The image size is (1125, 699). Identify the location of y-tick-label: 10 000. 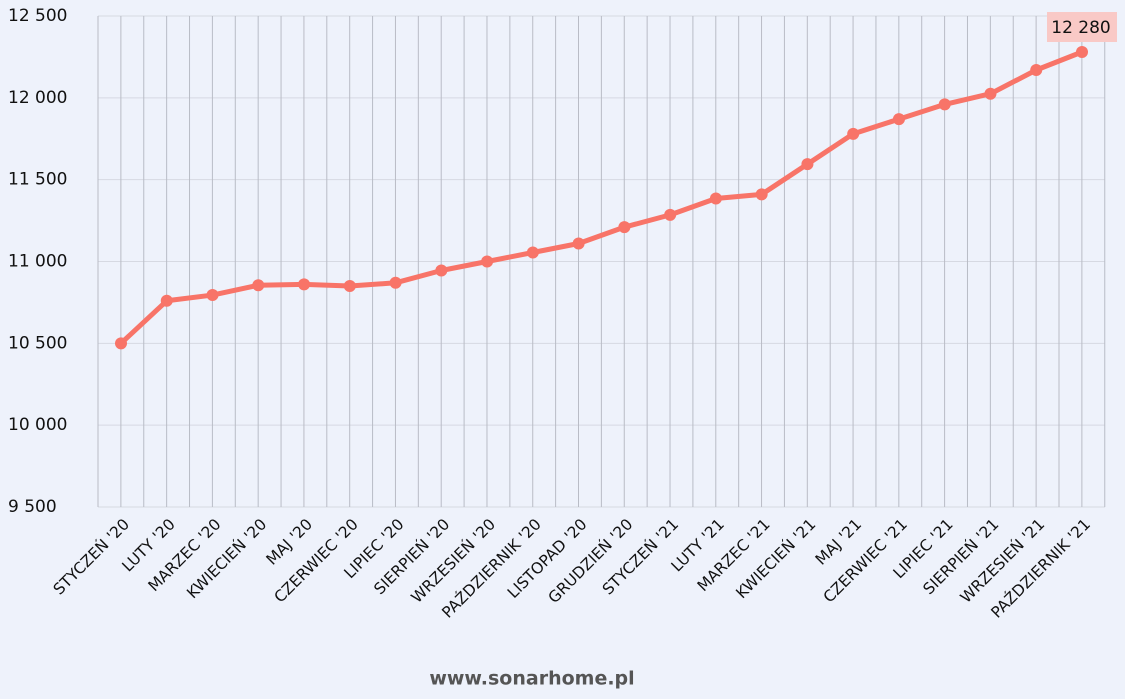
(37, 425).